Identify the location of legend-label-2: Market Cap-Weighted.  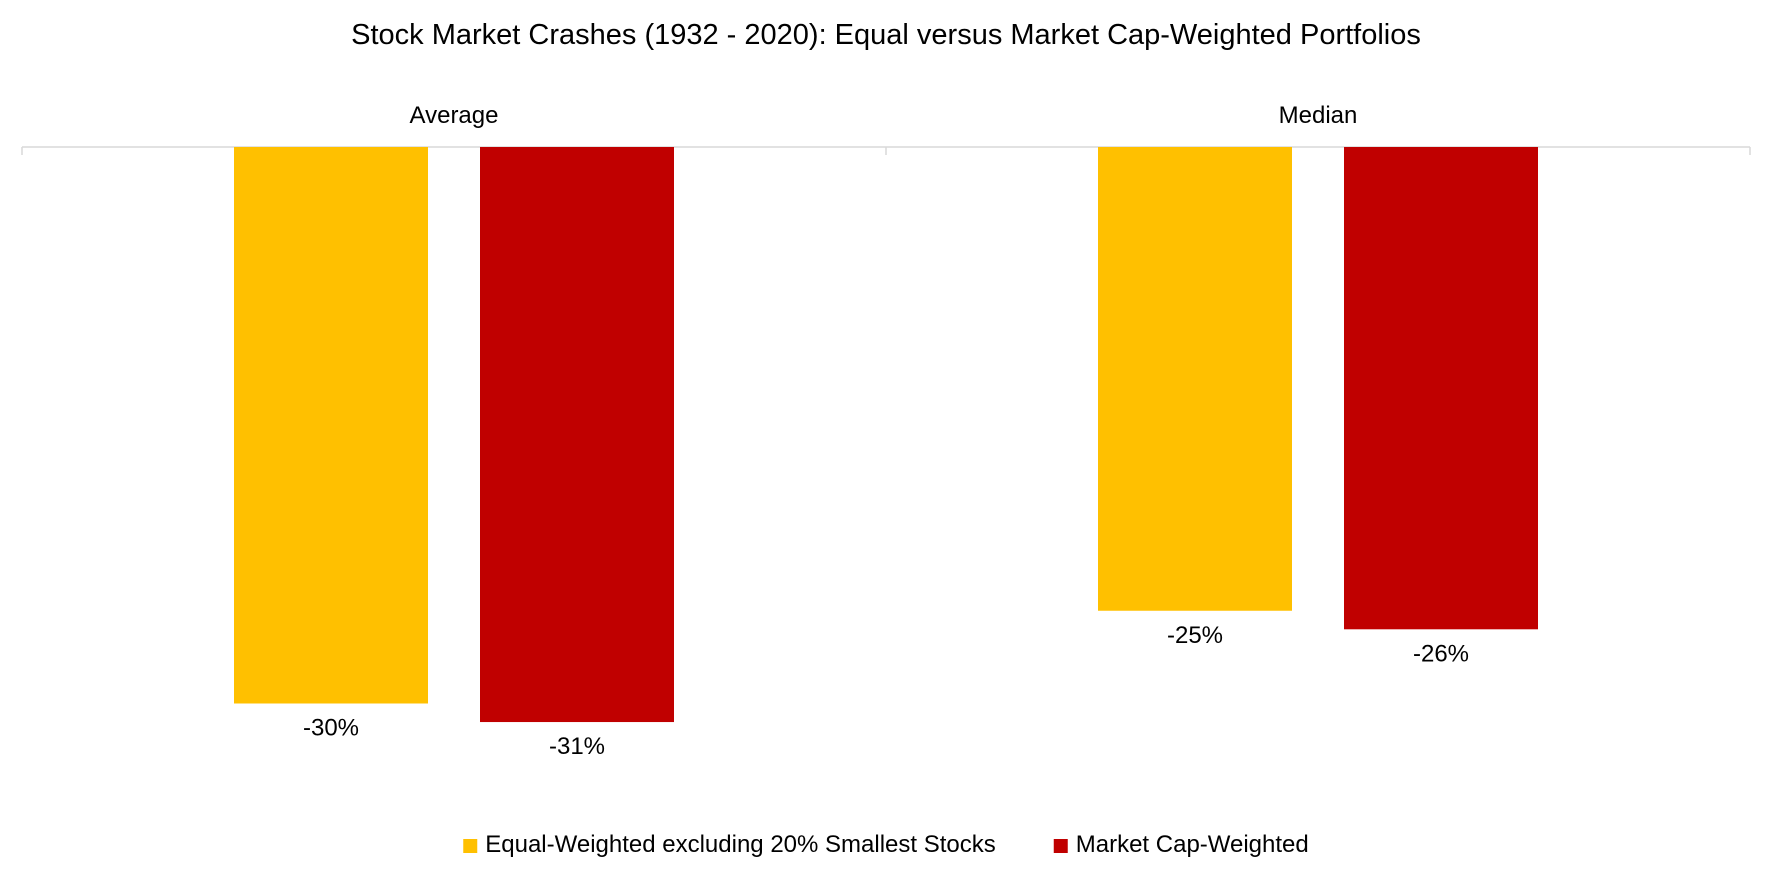
(1192, 844).